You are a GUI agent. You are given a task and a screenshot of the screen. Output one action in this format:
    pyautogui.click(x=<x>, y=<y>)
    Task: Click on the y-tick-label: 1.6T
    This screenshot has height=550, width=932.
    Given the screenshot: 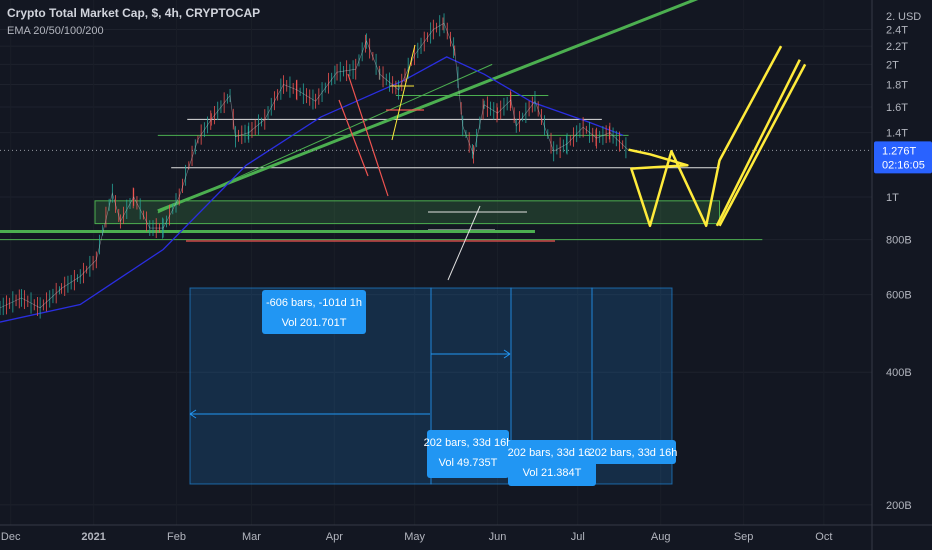 What is the action you would take?
    pyautogui.click(x=897, y=108)
    